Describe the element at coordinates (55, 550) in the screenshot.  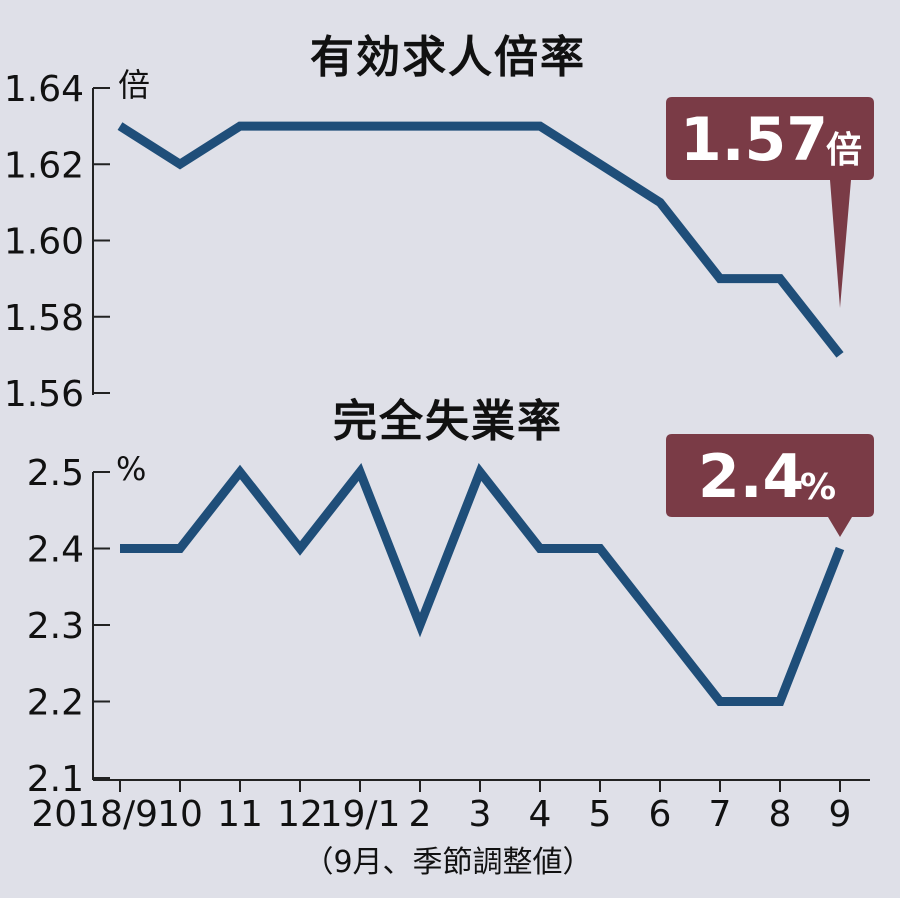
I see `unemployment-tick-label: 2.4` at that location.